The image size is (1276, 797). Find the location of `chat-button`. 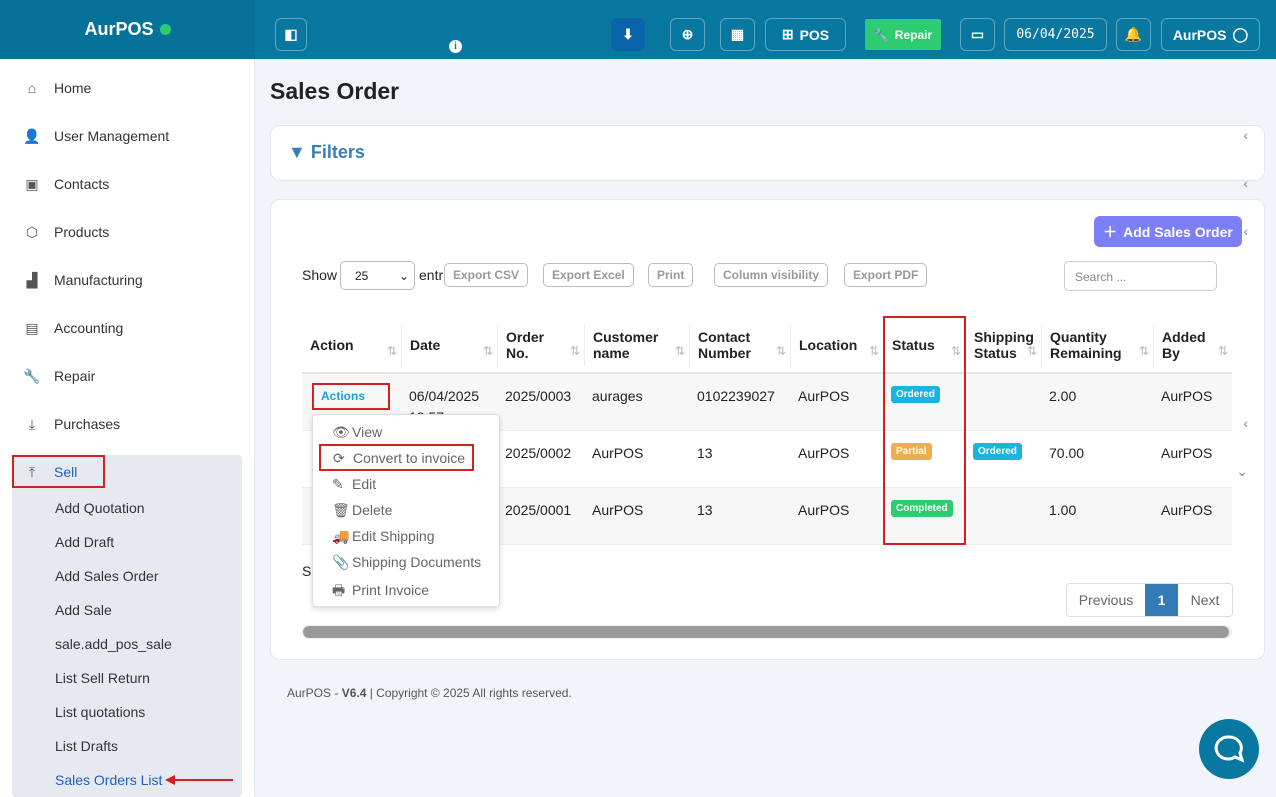

chat-button is located at coordinates (1229, 749).